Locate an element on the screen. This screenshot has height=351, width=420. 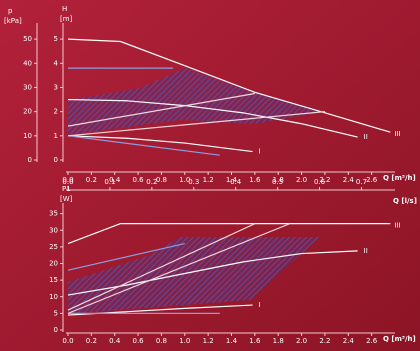
y-axis-label: [m] is located at coordinates (66, 19).